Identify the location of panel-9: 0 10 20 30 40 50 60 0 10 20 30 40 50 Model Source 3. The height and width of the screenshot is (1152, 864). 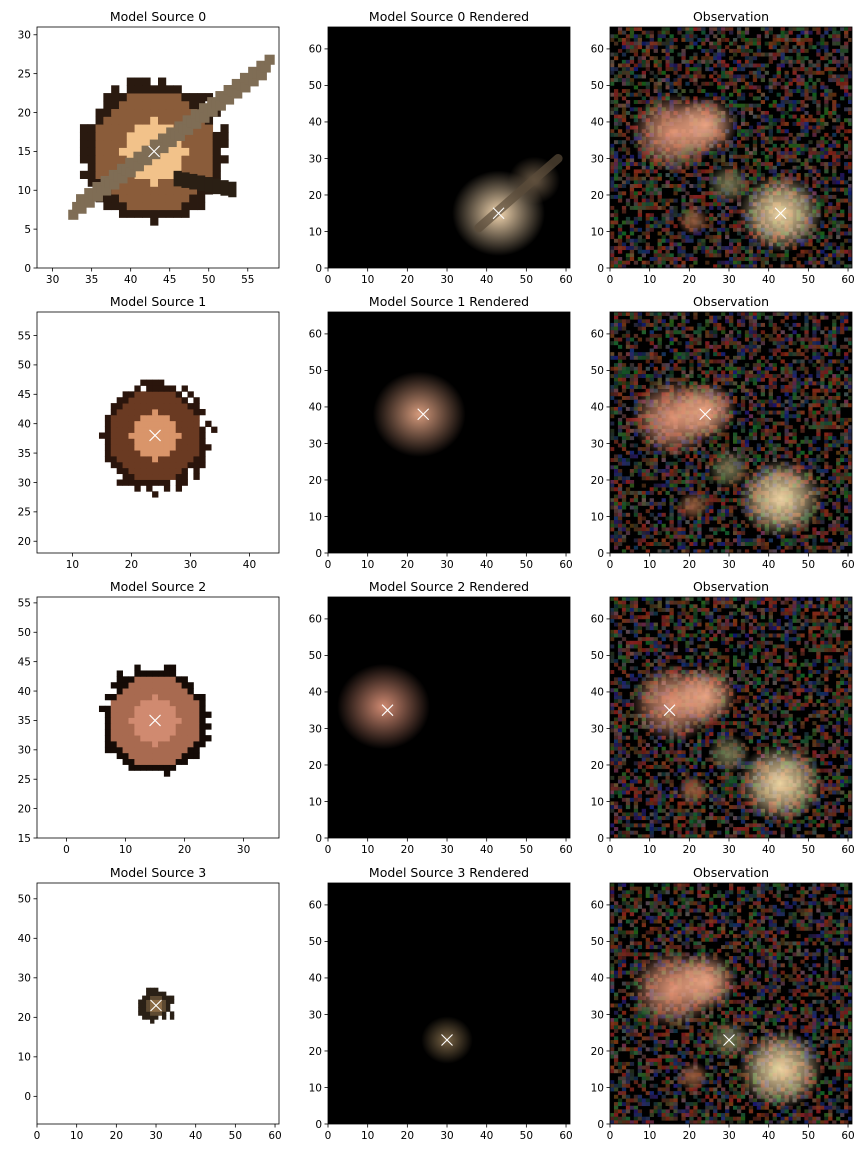
(150, 1003).